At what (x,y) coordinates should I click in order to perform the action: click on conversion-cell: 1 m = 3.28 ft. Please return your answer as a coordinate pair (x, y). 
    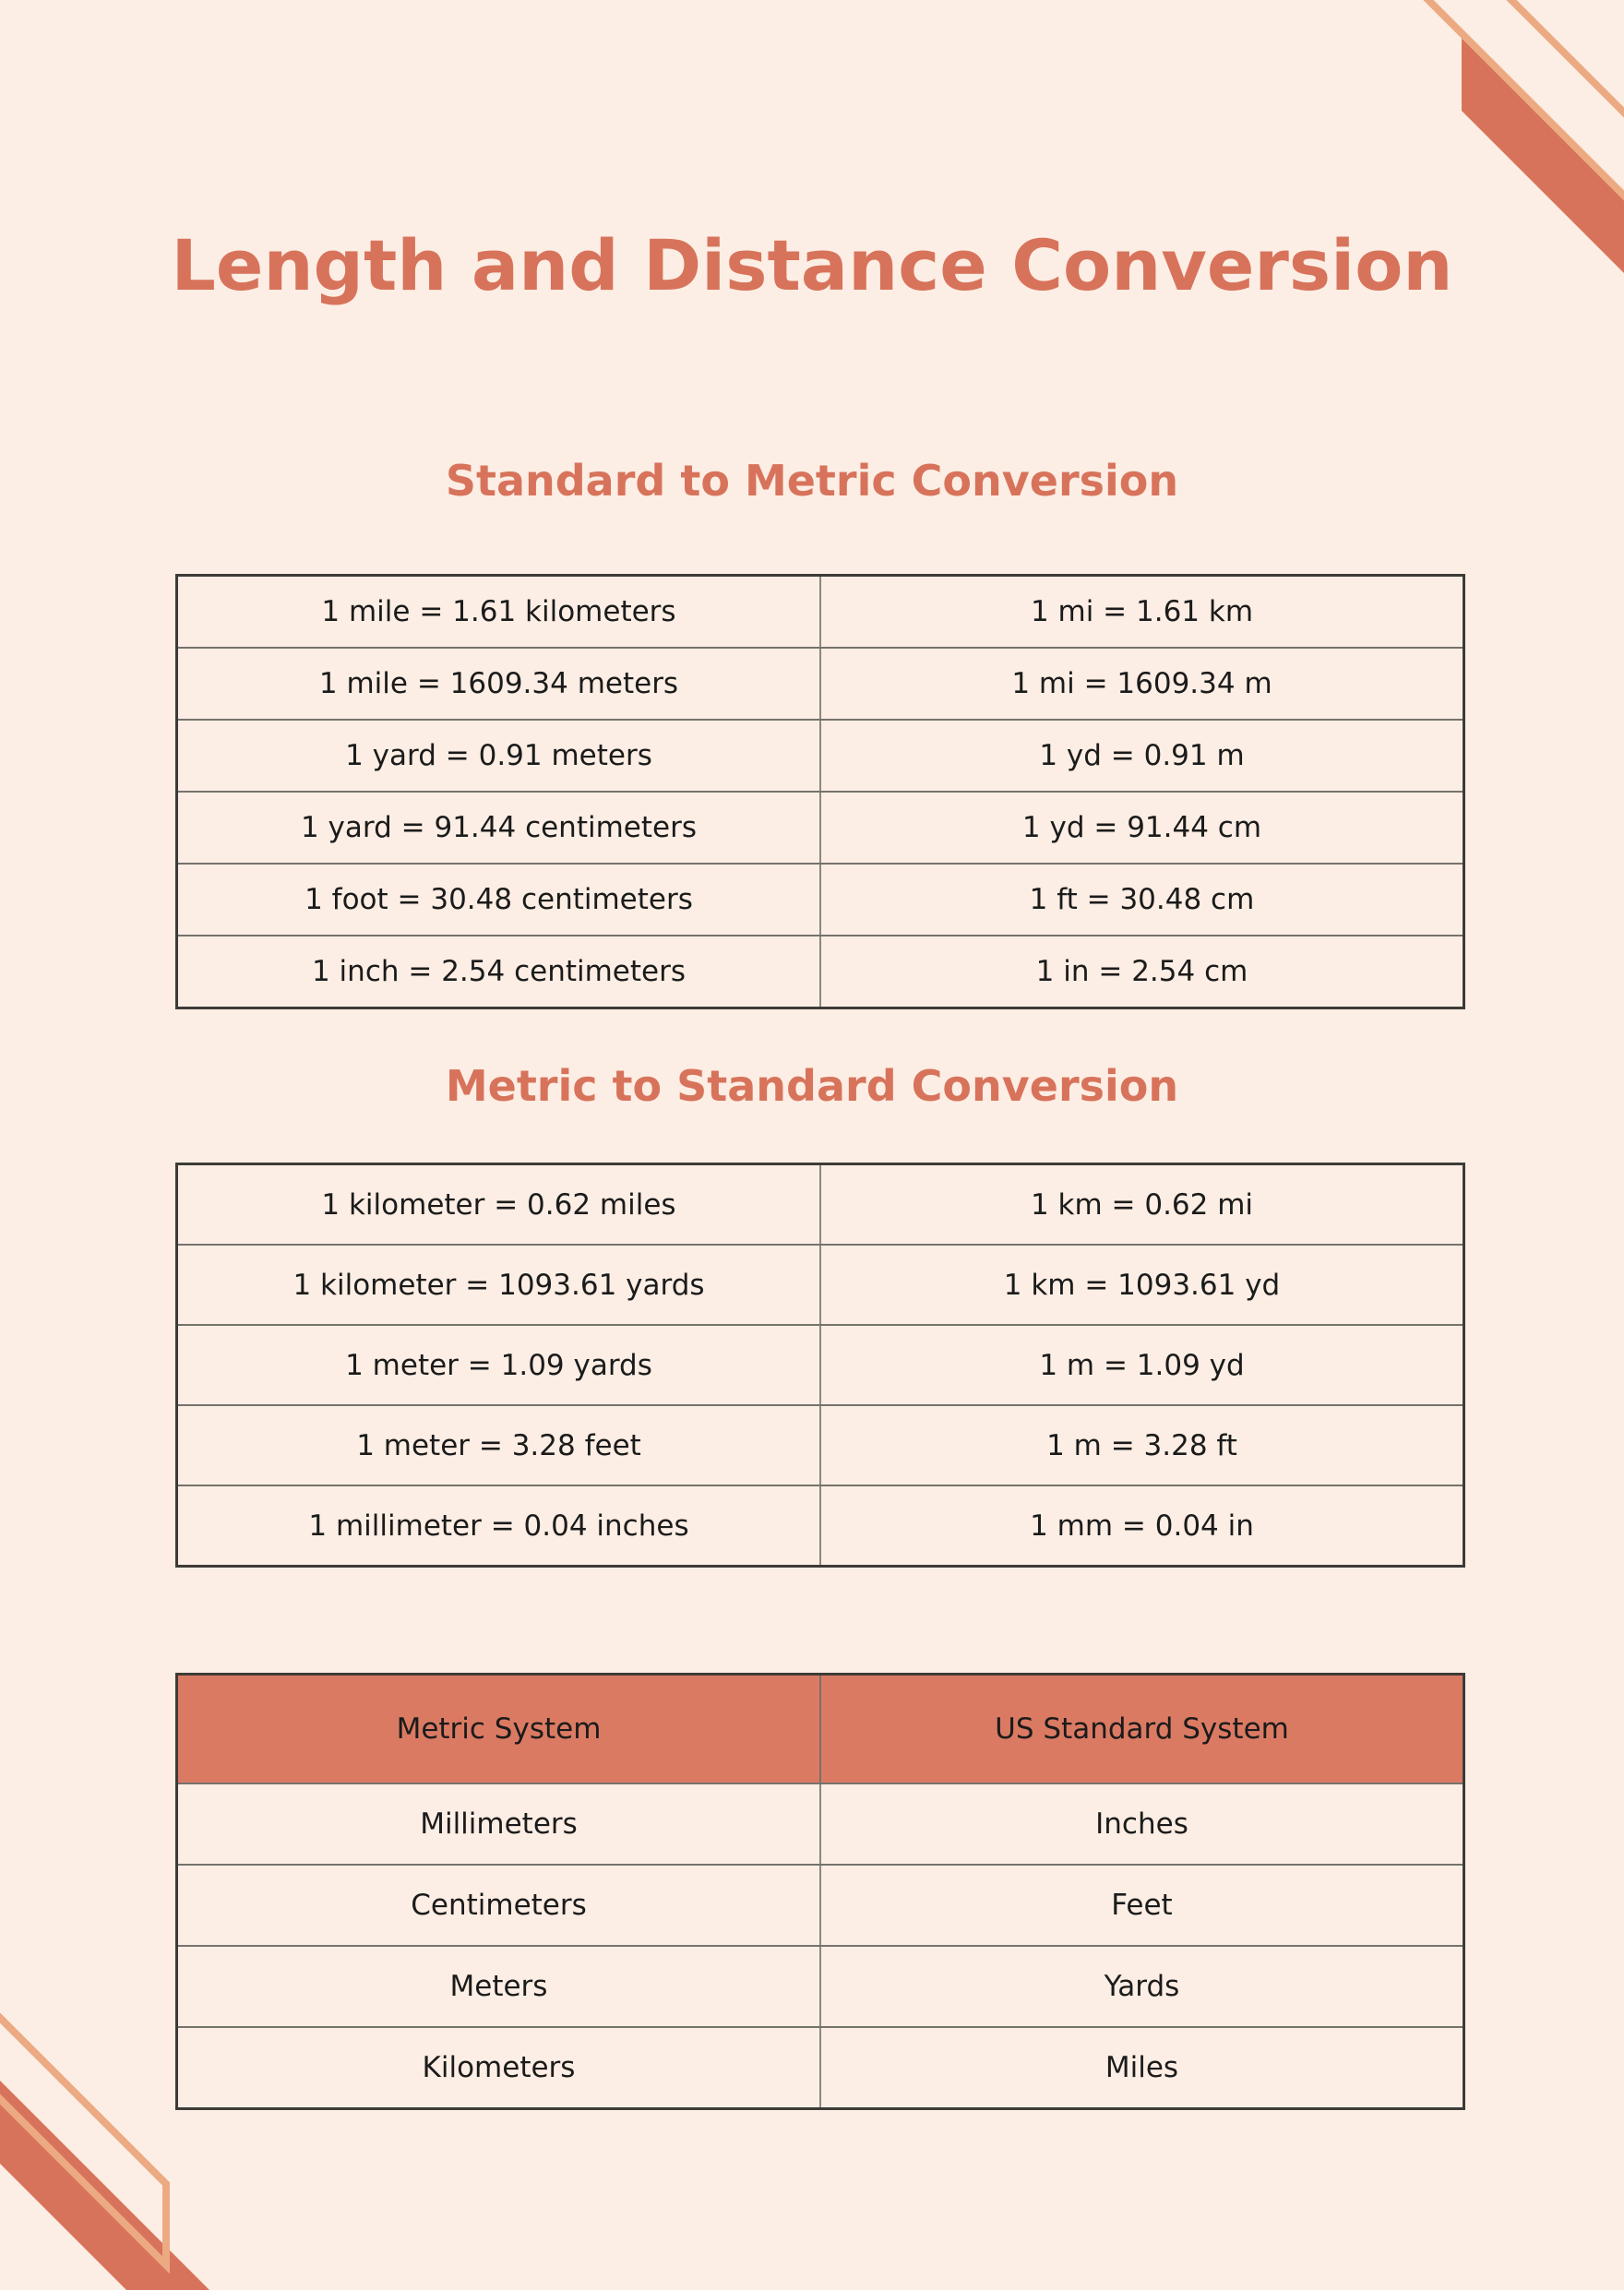
    Looking at the image, I should click on (1142, 1445).